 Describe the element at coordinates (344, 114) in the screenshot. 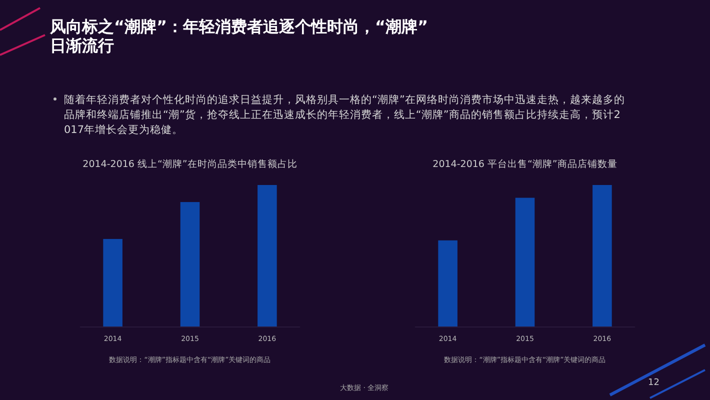

I see `text: 随着年轻消费者对个性化时尚的追求日益提升，风格别具一格的“潮牌”在网络时尚消费市场中迅速走热，越来越多的品牌和终端店铺推出“潮”货，抢夺线上正在迅速成长的年轻消费者，线上“潮牌”商品的销售额占比持续走高，预计2017年增长会更为稳健。` at that location.